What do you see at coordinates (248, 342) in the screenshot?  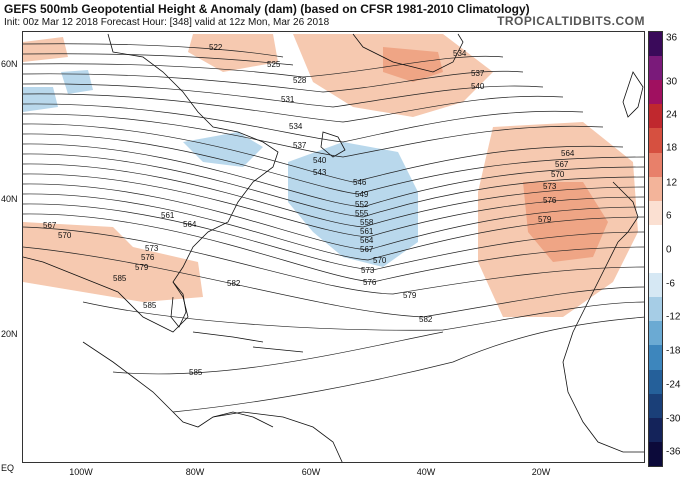 I see `caribbean-islands` at bounding box center [248, 342].